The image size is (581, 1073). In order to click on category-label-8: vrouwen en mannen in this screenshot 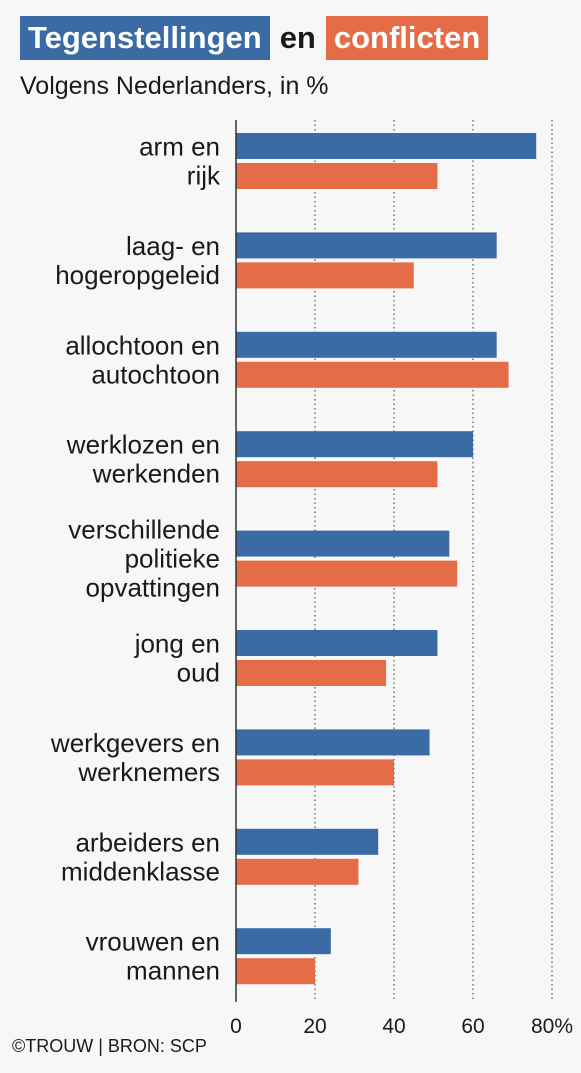, I will do `click(153, 956)`.